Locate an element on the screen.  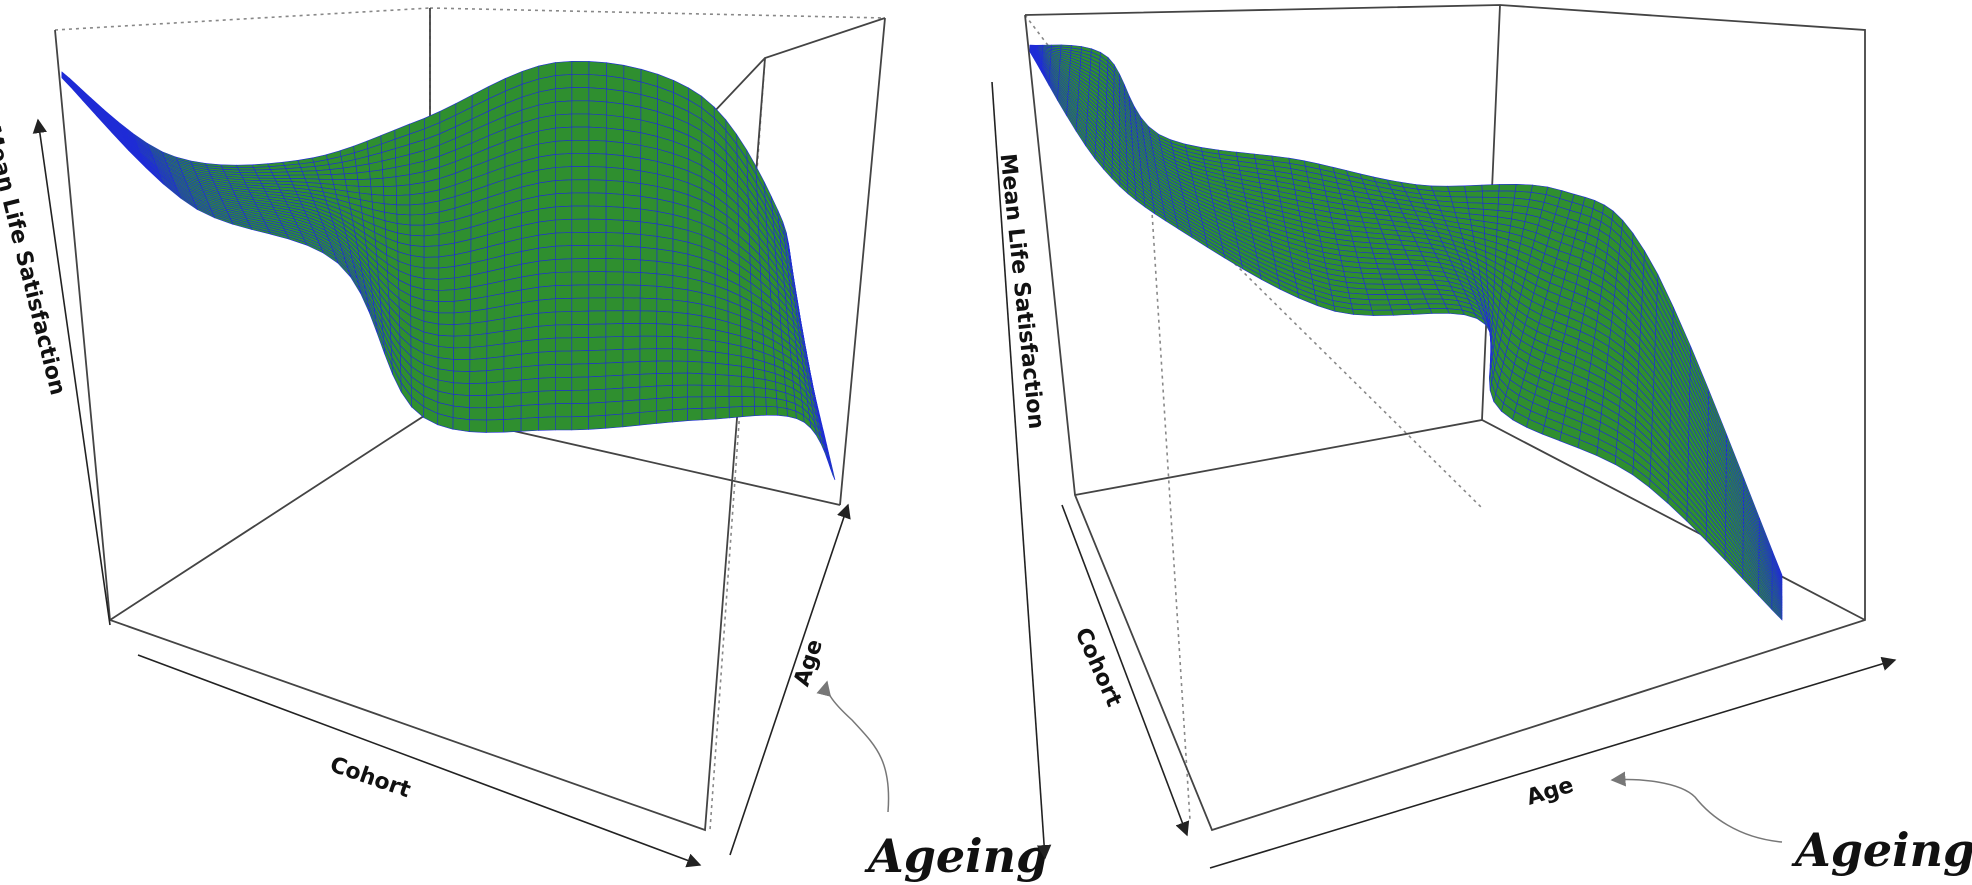
right-xlabel: Cohort is located at coordinates (1098, 667).